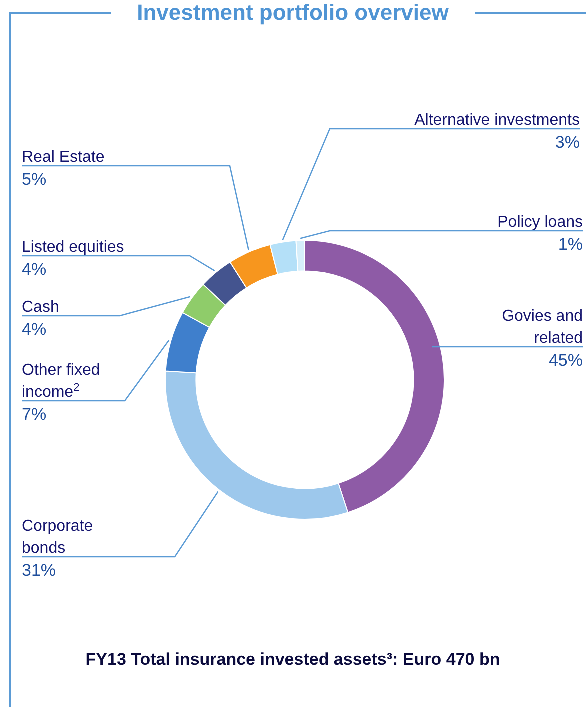 This screenshot has height=707, width=586. Describe the element at coordinates (41, 307) in the screenshot. I see `slice-label: Cash` at that location.